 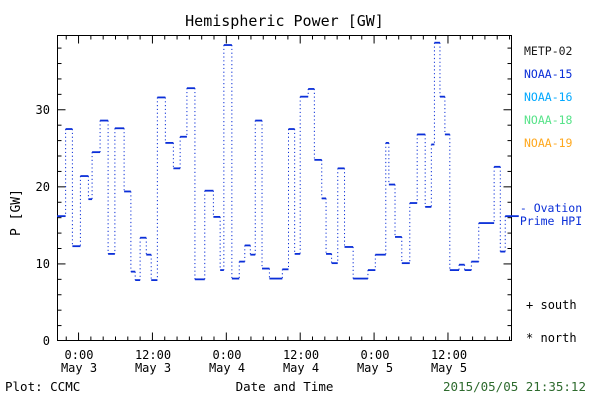 What do you see at coordinates (375, 361) in the screenshot?
I see `x-tick-label: 0:00 May 5` at bounding box center [375, 361].